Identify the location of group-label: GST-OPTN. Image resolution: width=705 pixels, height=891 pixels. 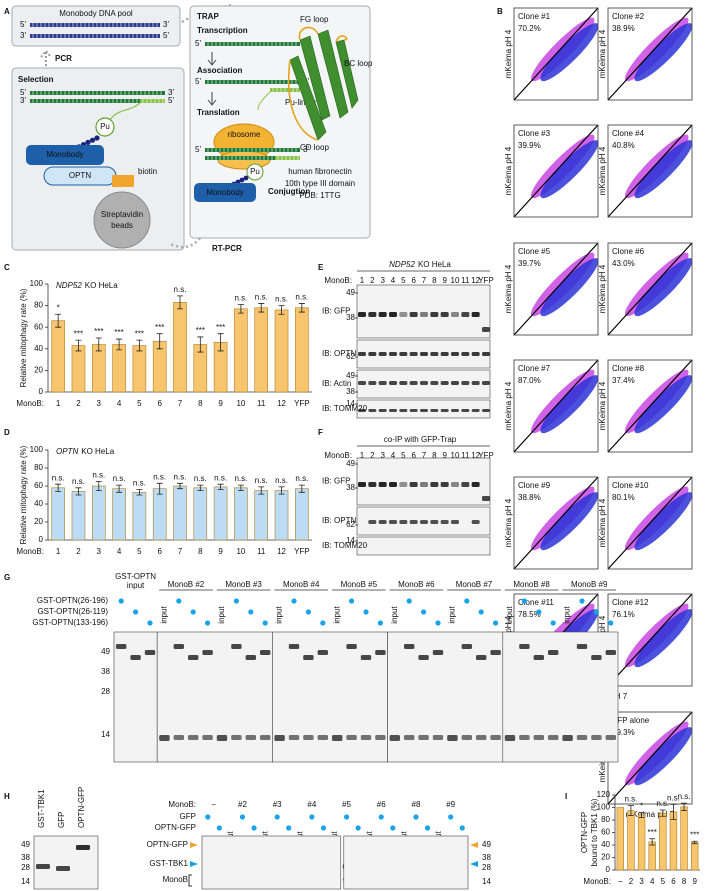
(135, 576).